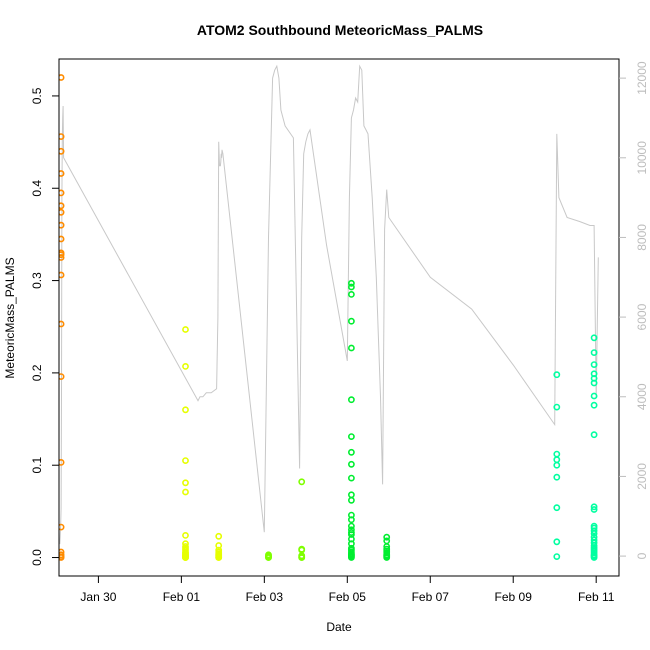 Image resolution: width=650 pixels, height=650 pixels. I want to click on y2-tick-label: 8000, so click(642, 237).